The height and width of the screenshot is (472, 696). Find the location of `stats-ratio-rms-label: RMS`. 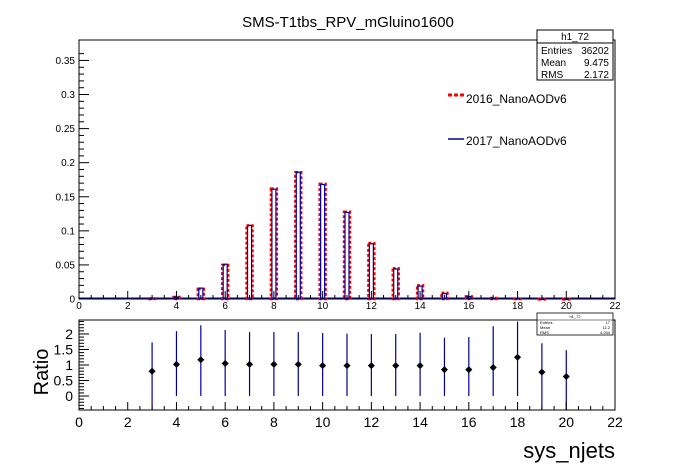

stats-ratio-rms-label: RMS is located at coordinates (544, 332).